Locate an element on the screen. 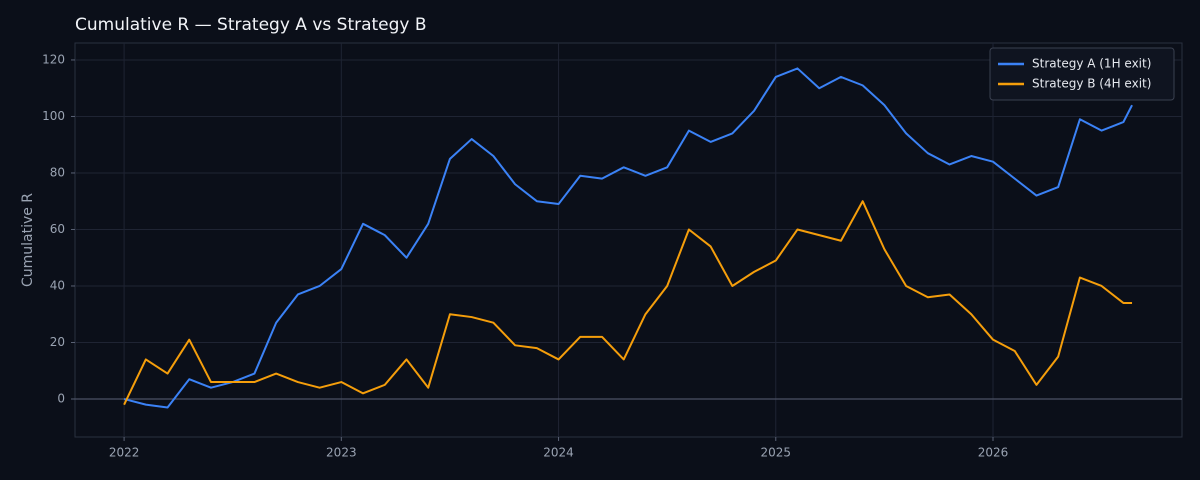 The image size is (1200, 480). chart-title: Cumulative R — Strategy A vs Strategy B is located at coordinates (251, 25).